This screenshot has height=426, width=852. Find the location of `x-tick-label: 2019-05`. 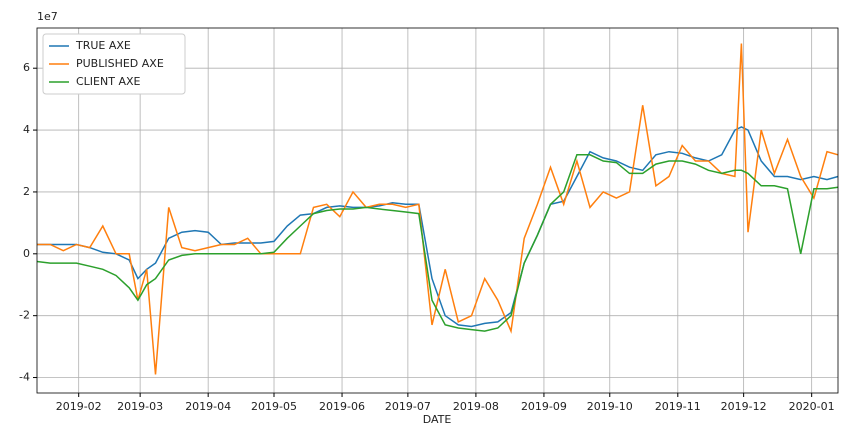

x-tick-label: 2019-05 is located at coordinates (274, 406).